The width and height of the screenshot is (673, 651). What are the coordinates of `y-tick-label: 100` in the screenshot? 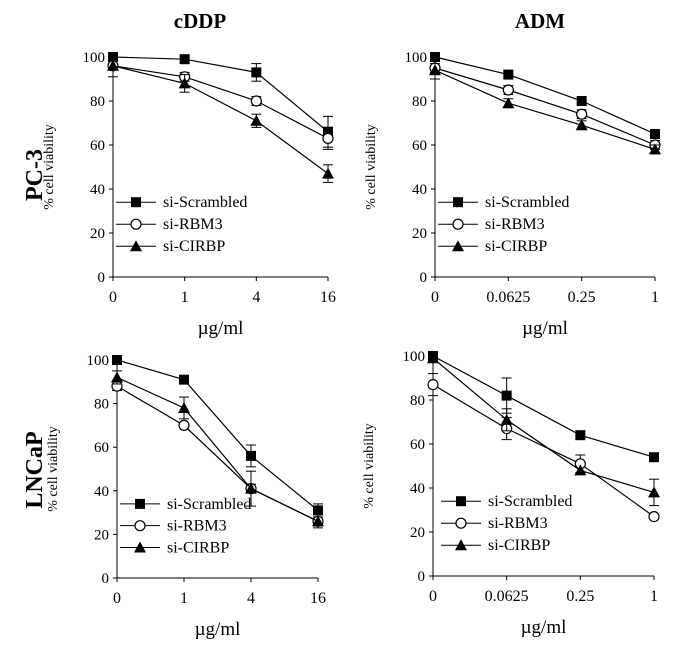 It's located at (94, 58).